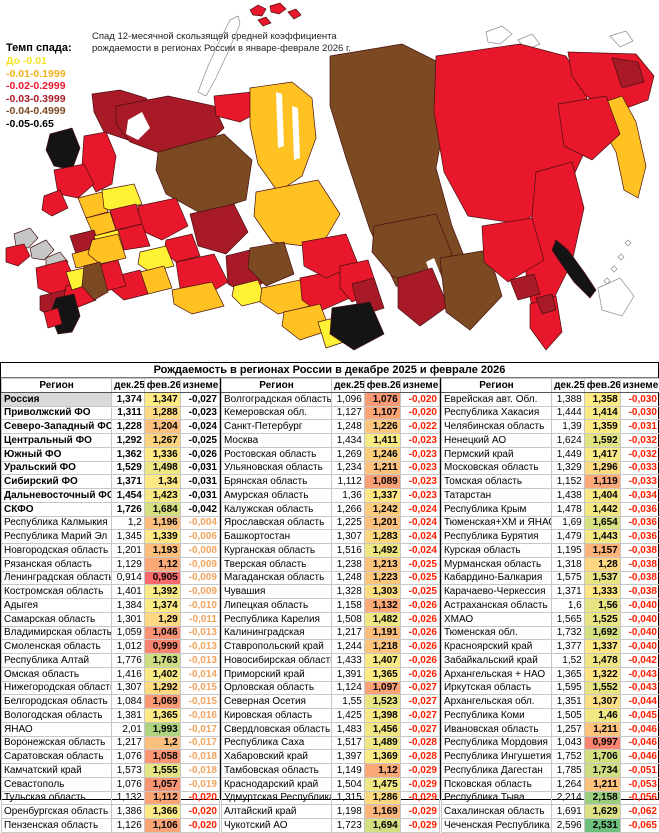  What do you see at coordinates (30, 123) in the screenshot?
I see `legend-item-5: -0.05-0.65` at bounding box center [30, 123].